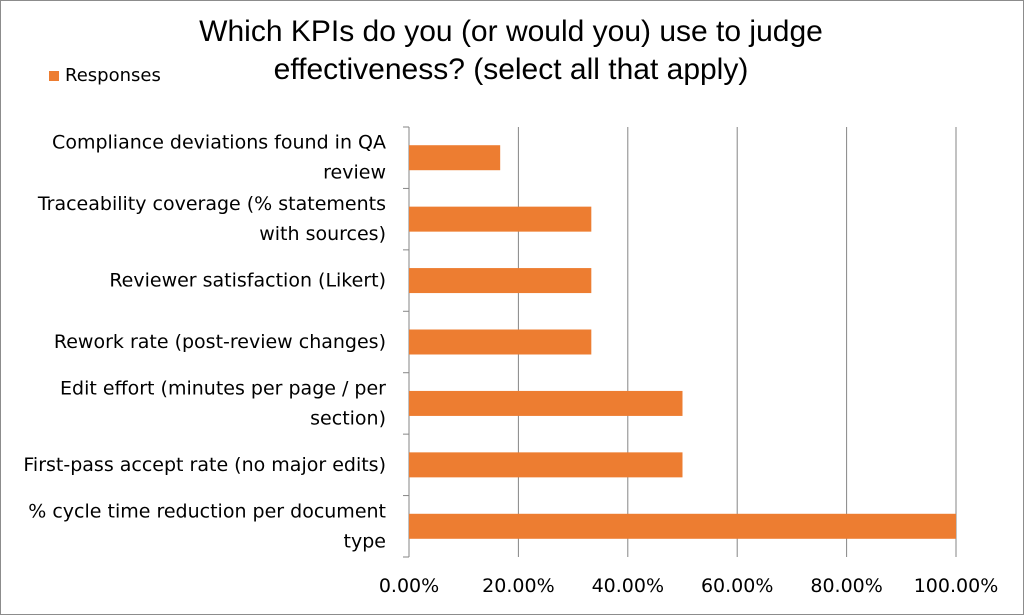 The width and height of the screenshot is (1024, 615). Describe the element at coordinates (956, 586) in the screenshot. I see `x-tick-label-5: 100.00%` at that location.